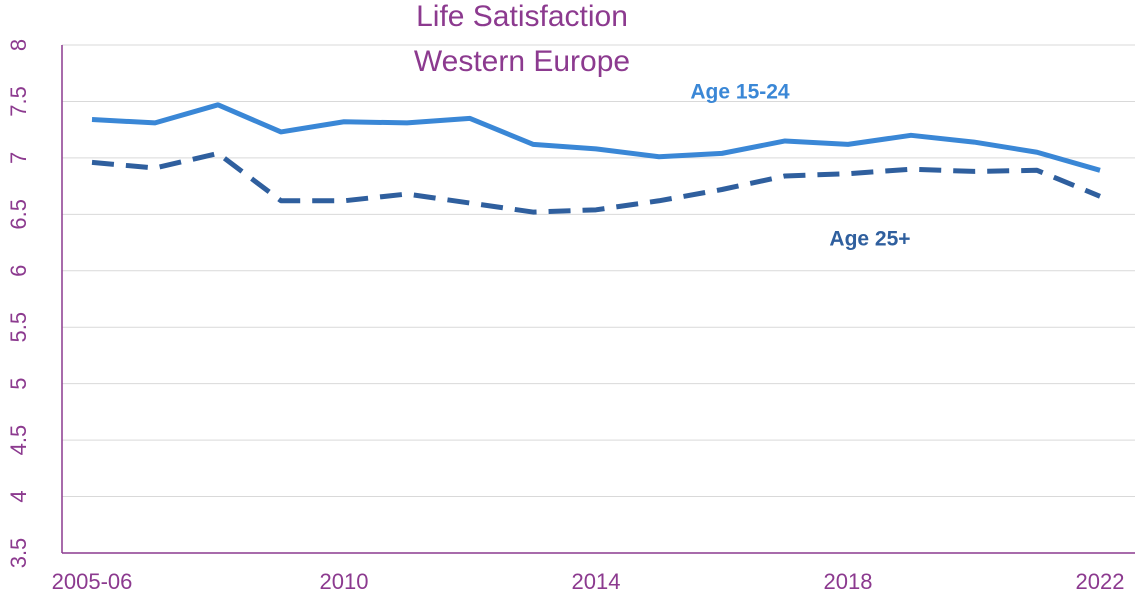 This screenshot has width=1135, height=597. I want to click on chart-subtitle: Western Europe, so click(522, 61).